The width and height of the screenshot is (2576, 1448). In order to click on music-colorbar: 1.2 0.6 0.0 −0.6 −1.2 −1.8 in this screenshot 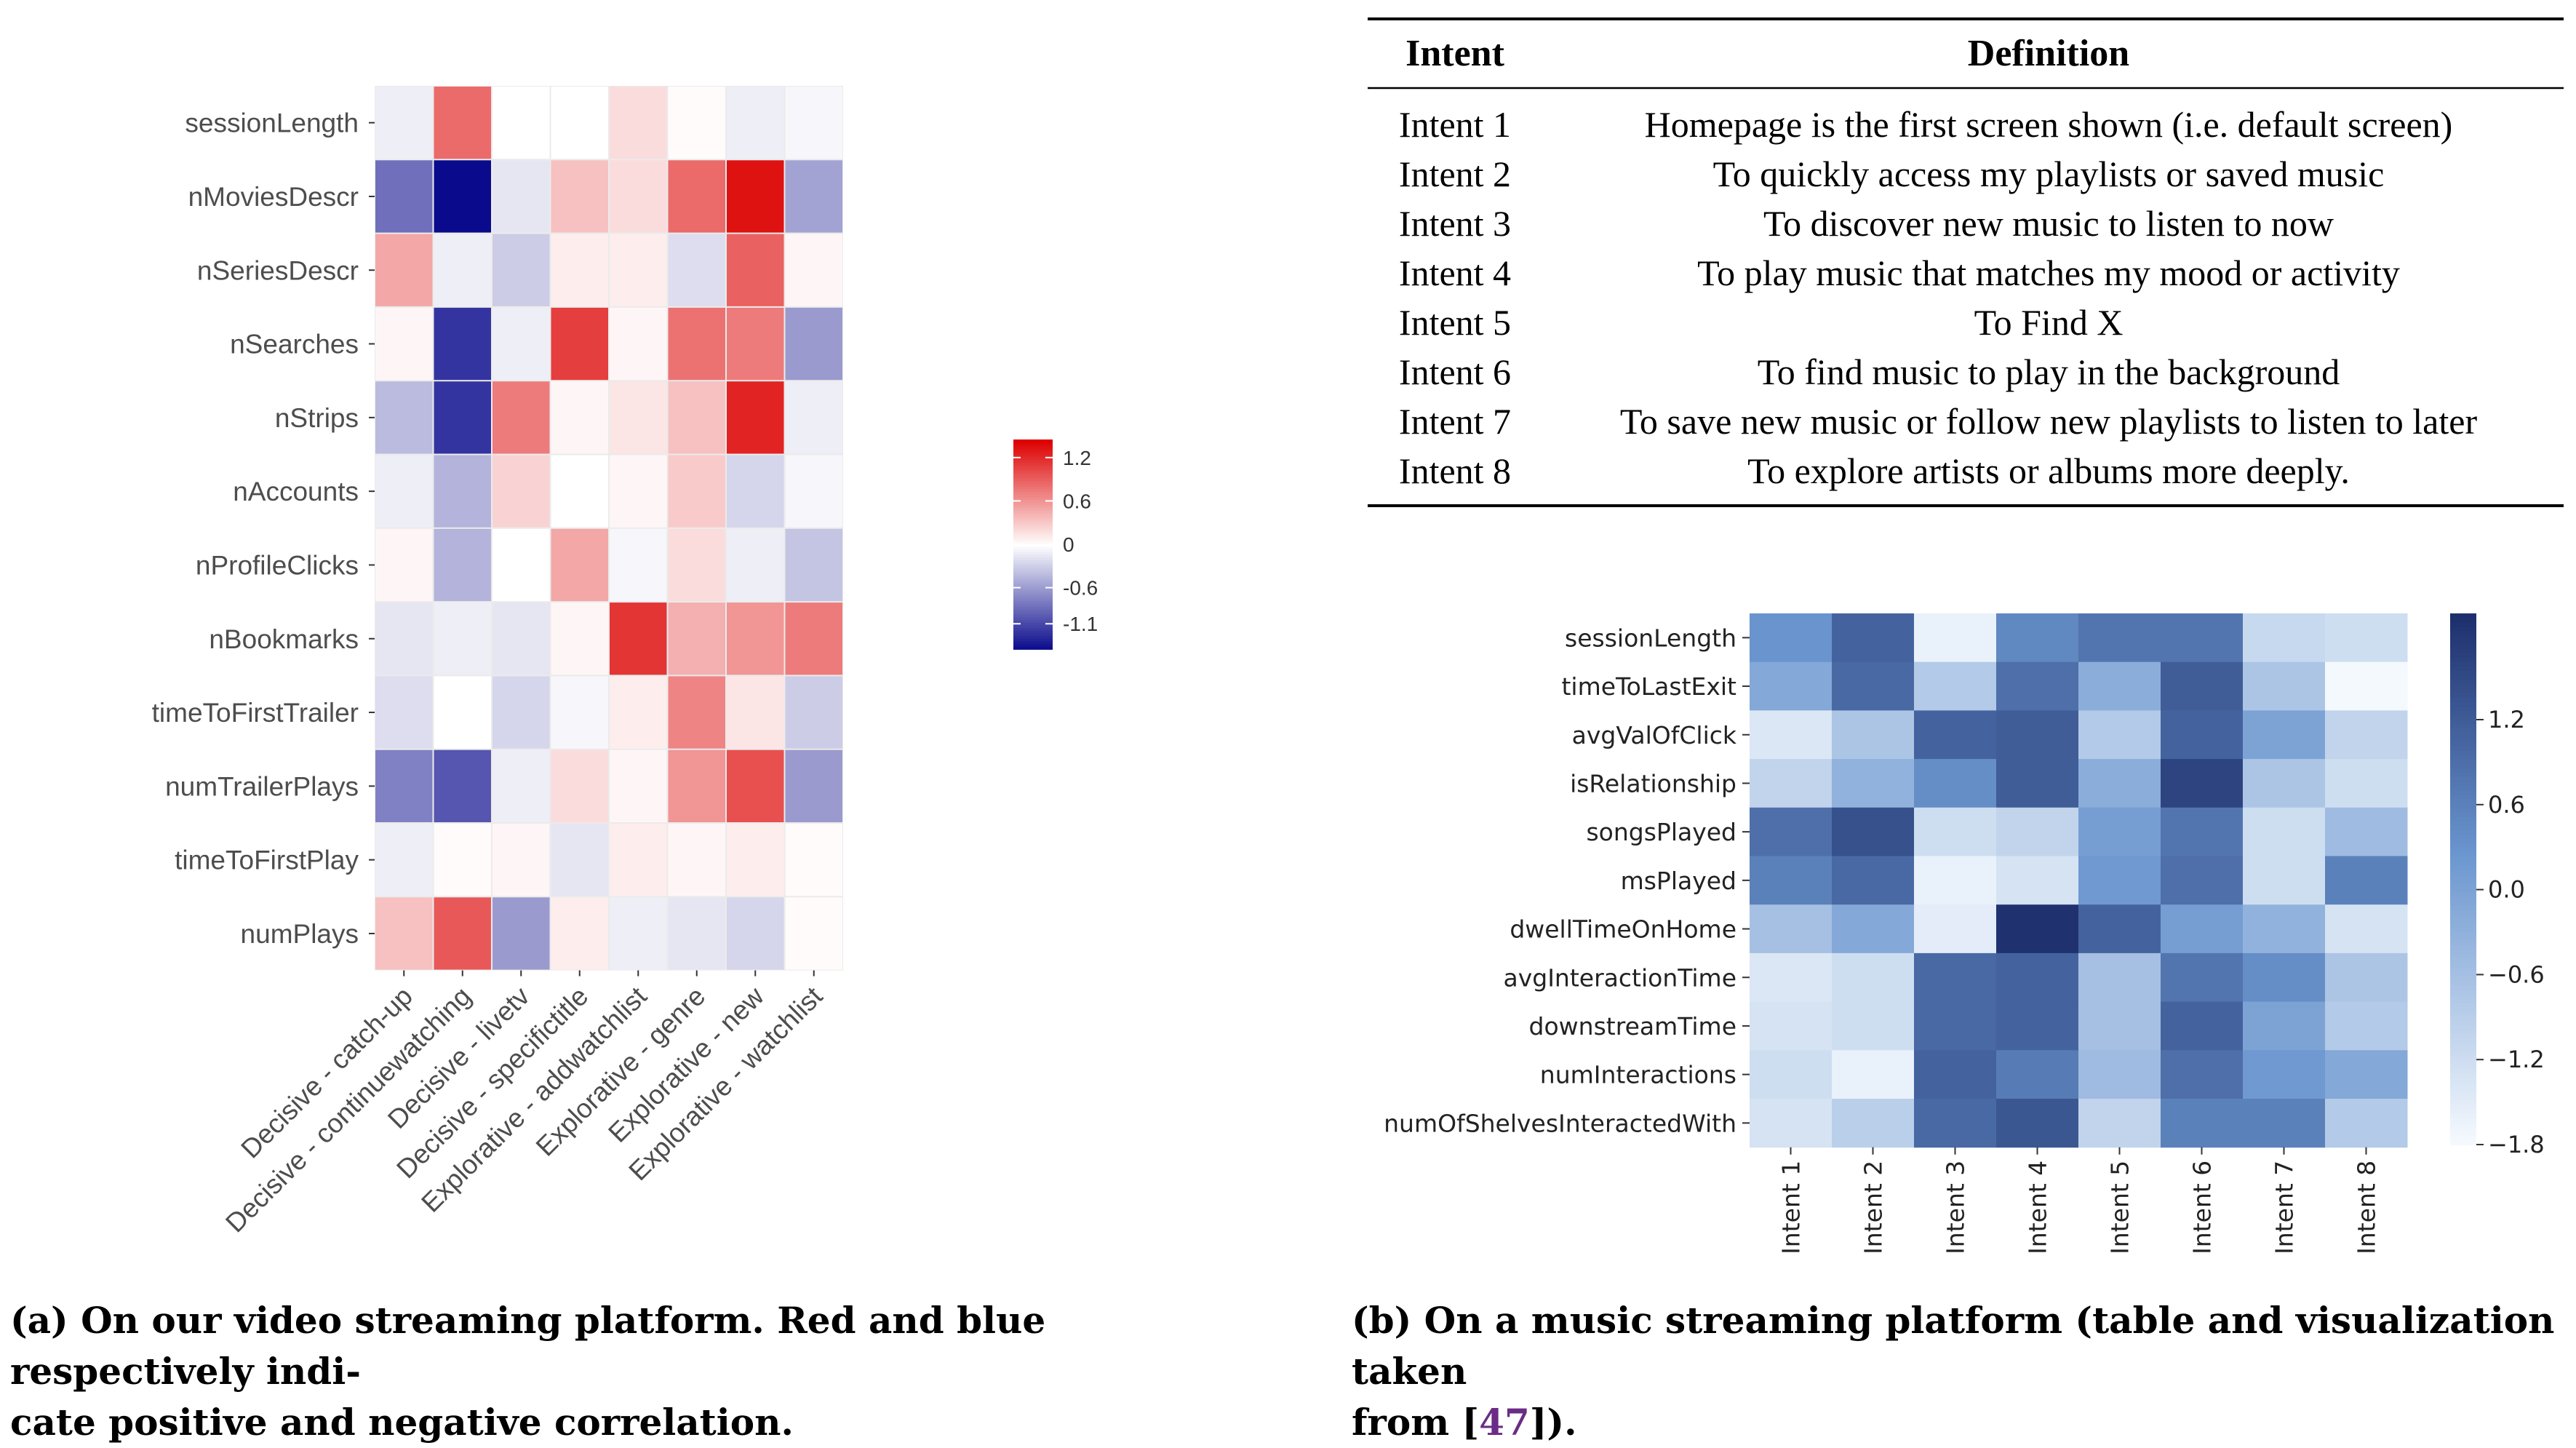, I will do `click(2497, 885)`.